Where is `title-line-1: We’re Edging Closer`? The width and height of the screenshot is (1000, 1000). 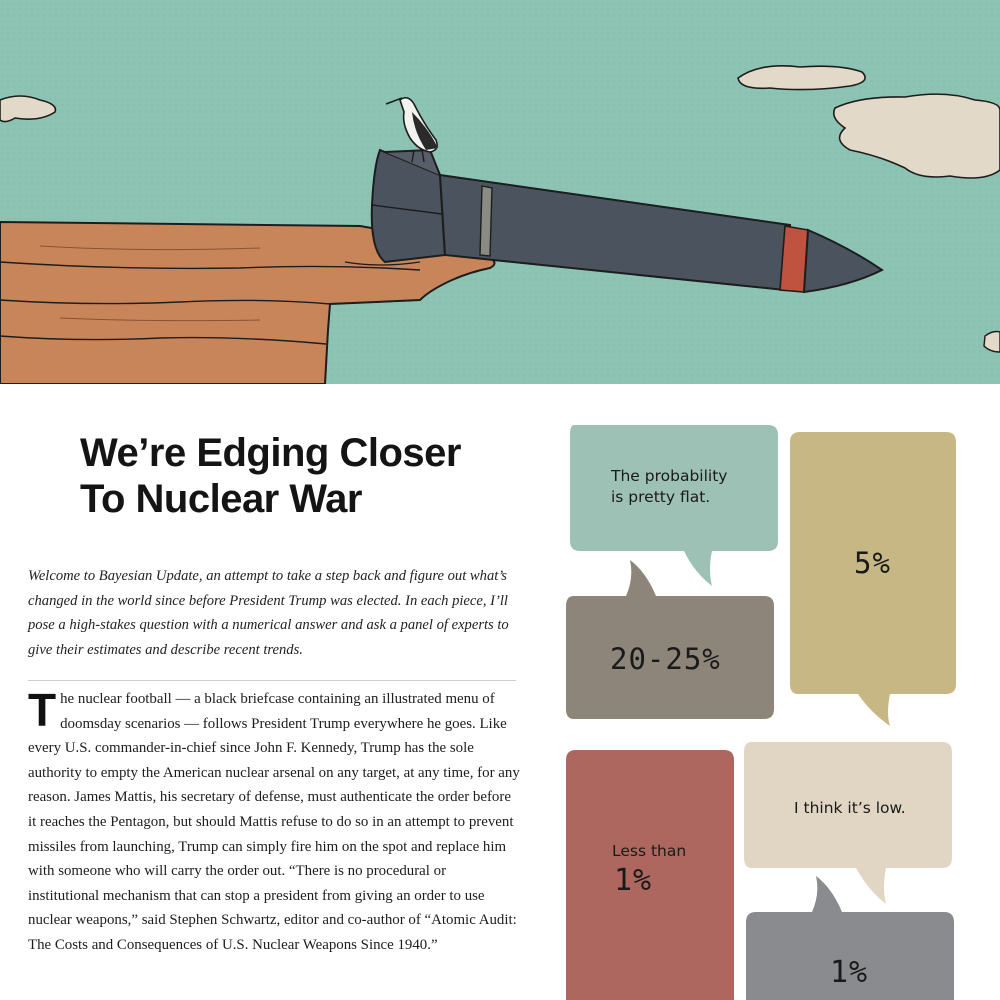 title-line-1: We’re Edging Closer is located at coordinates (270, 453).